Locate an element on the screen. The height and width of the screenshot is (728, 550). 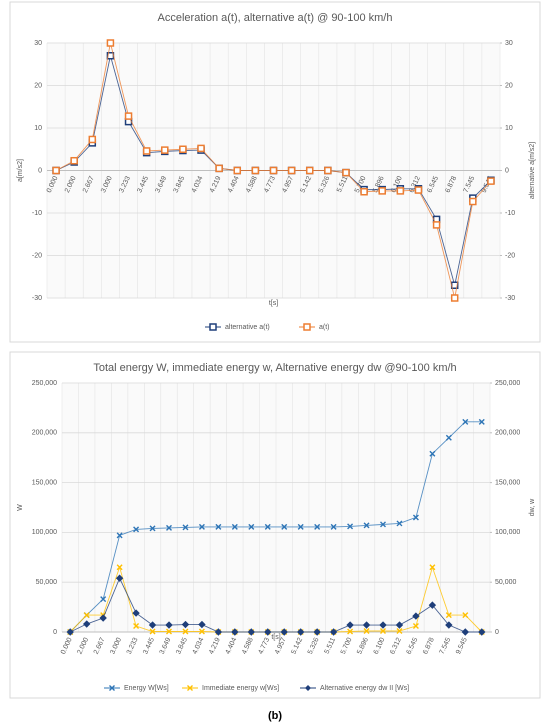
y2-axis-label: dw, w is located at coordinates (532, 507).